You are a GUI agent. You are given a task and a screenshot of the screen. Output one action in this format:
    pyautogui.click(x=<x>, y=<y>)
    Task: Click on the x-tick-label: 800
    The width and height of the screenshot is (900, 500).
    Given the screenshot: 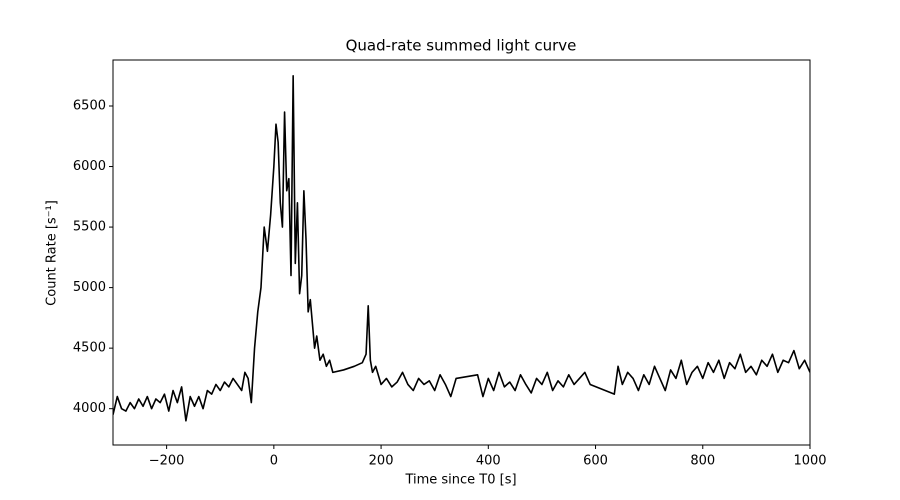 What is the action you would take?
    pyautogui.click(x=702, y=461)
    